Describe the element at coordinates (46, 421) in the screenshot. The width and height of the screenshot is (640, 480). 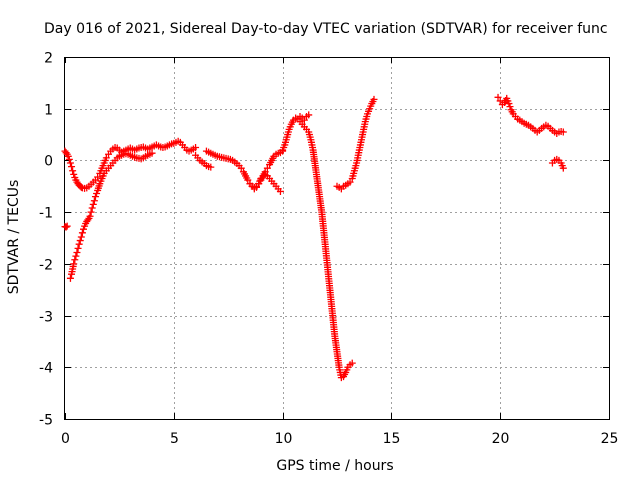
I see `y-tick-label: -5` at that location.